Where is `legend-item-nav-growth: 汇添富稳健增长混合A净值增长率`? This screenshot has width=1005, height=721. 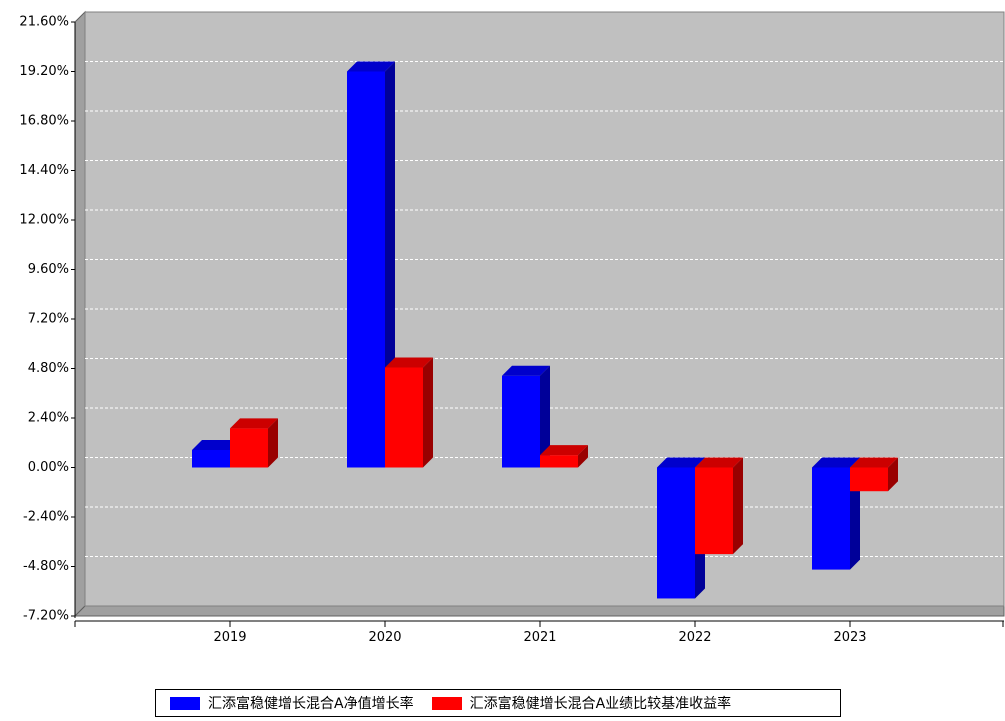 legend-item-nav-growth: 汇添富稳健增长混合A净值增长率 is located at coordinates (292, 703).